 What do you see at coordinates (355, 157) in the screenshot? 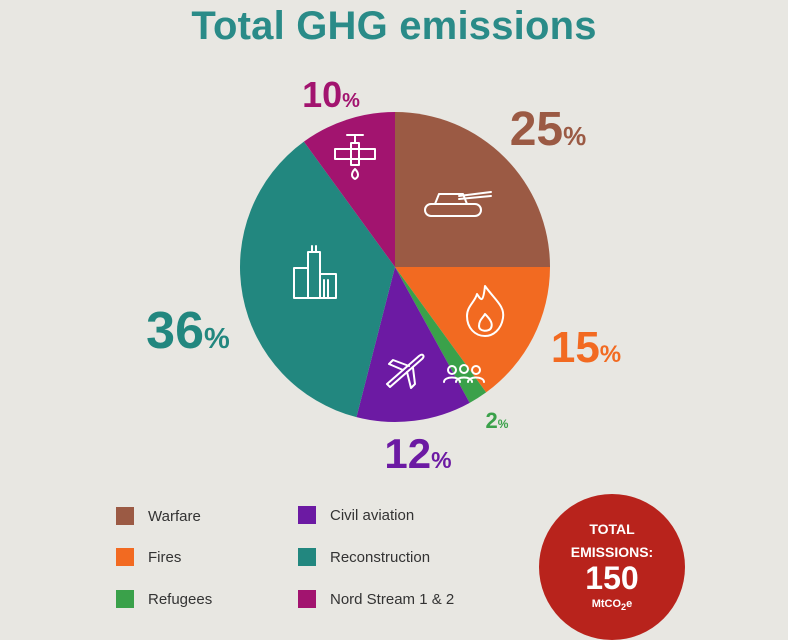
I see `pipeline-icon` at bounding box center [355, 157].